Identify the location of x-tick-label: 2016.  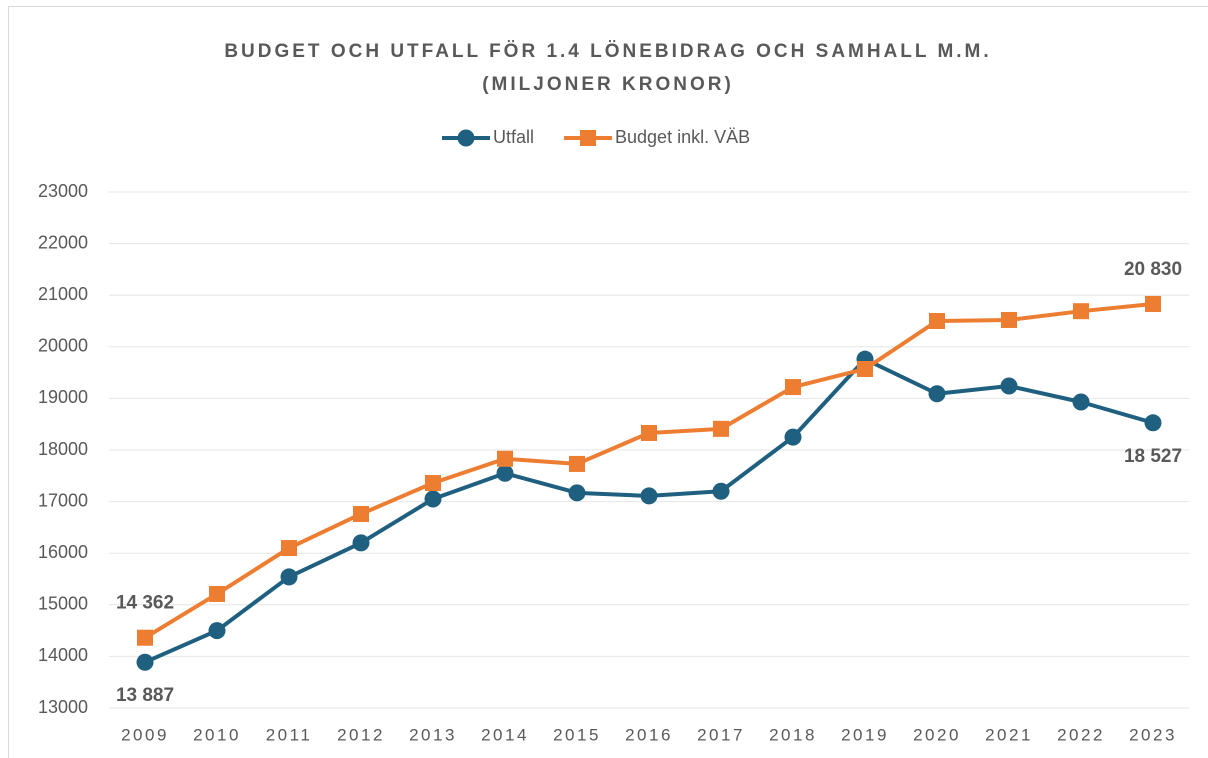
(649, 734).